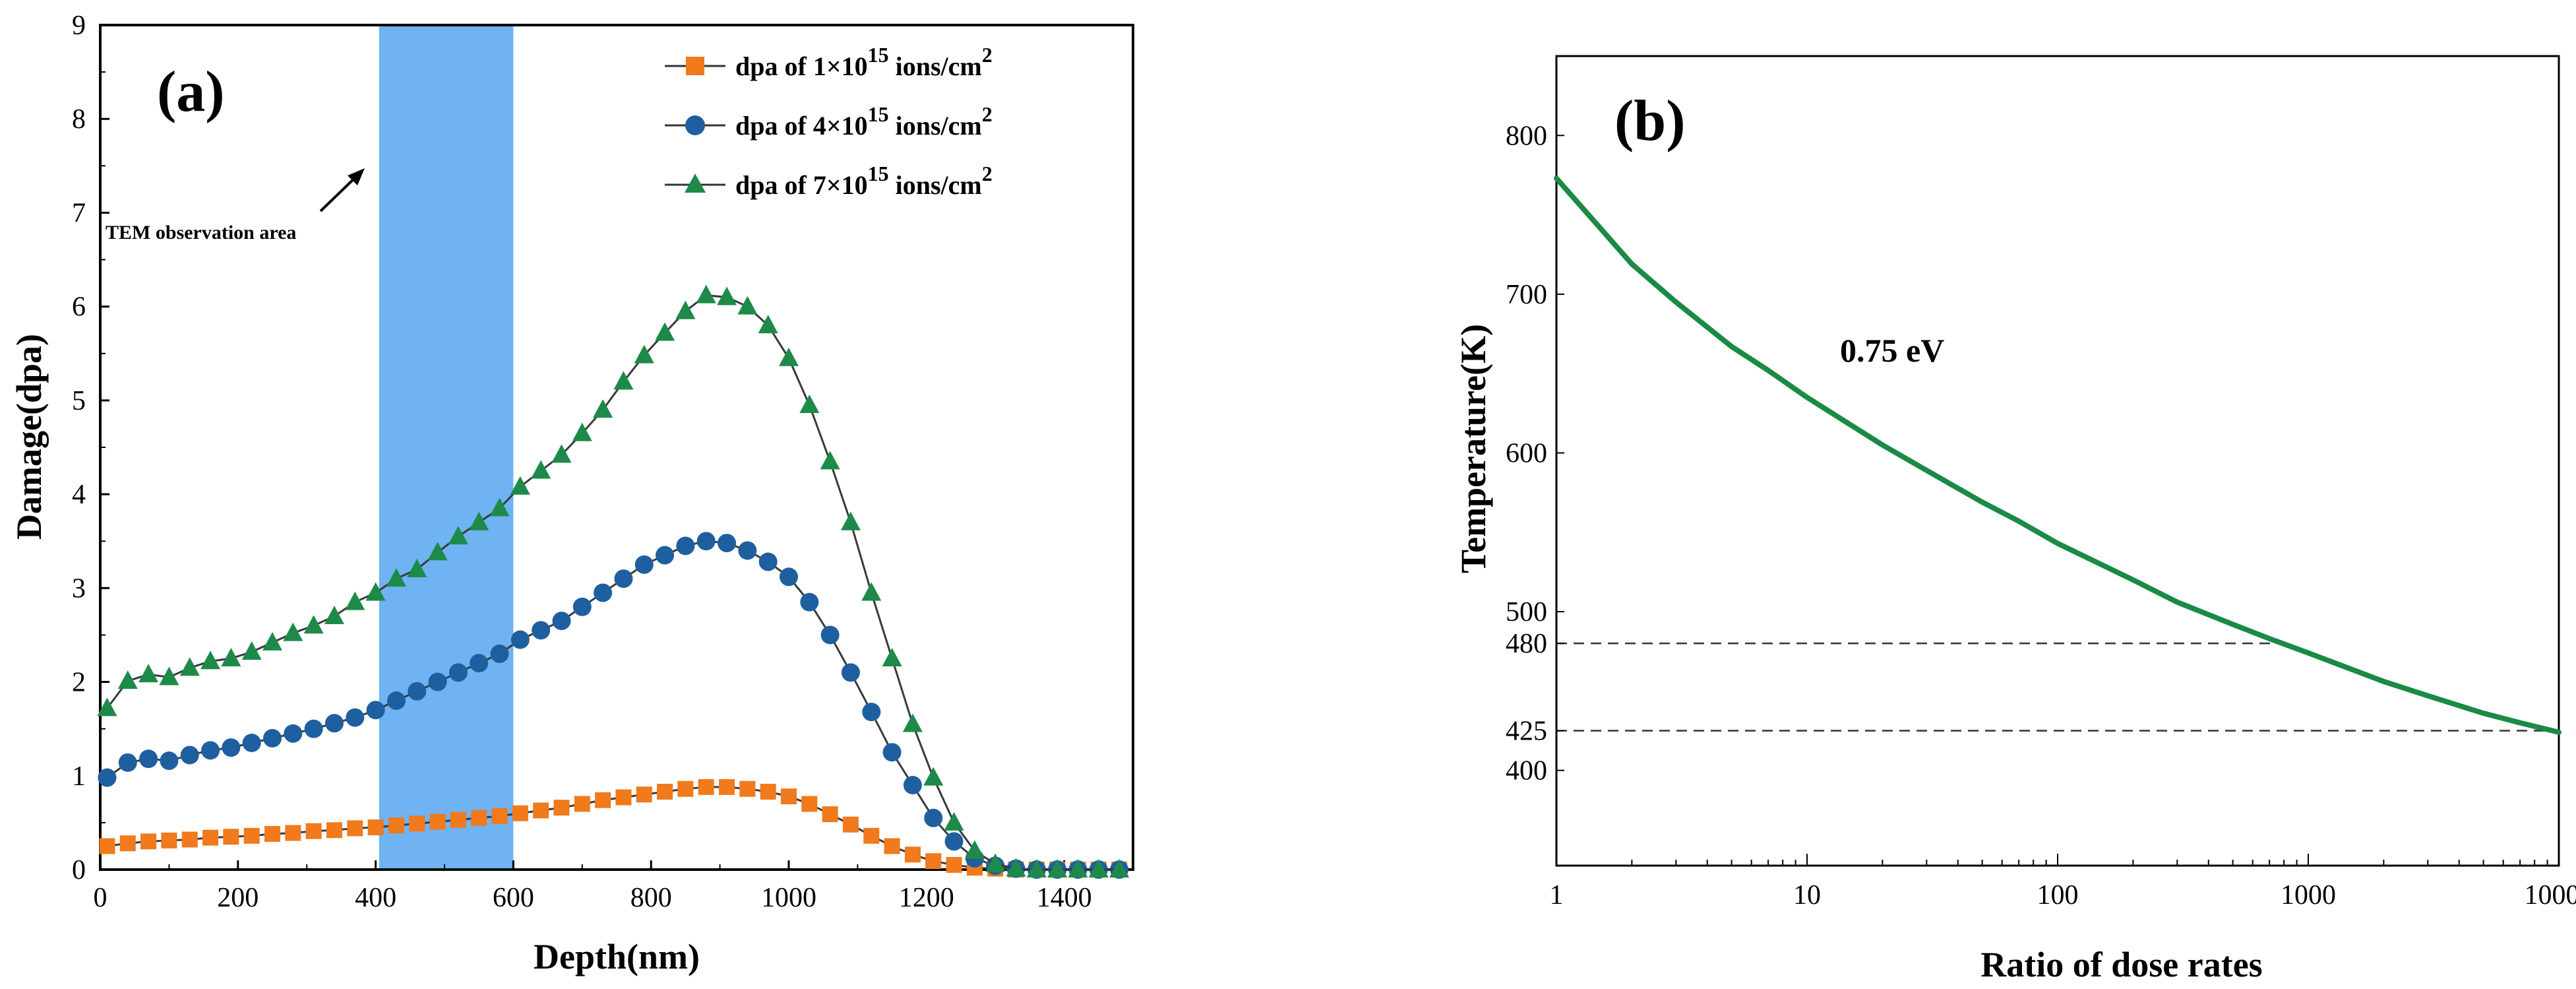 This screenshot has height=989, width=2576. I want to click on highlight-band-a, so click(446, 447).